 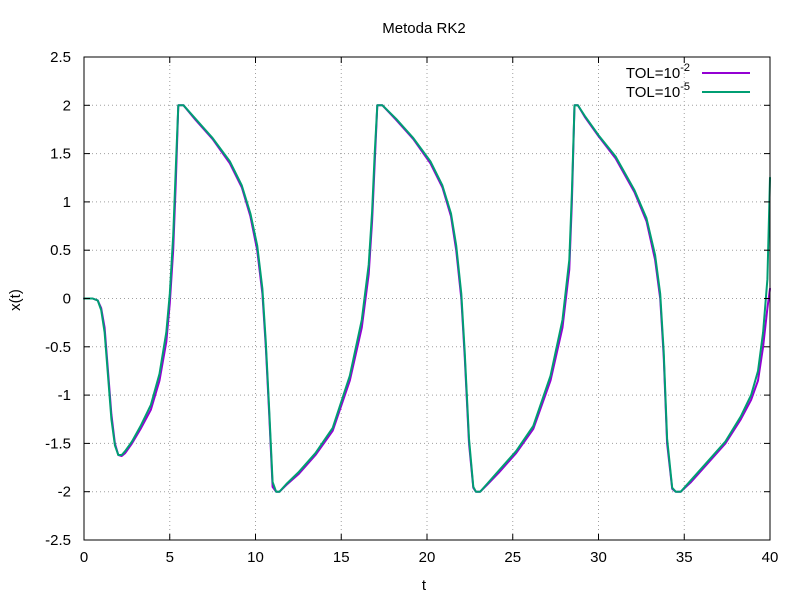 I want to click on legend-label-1-base: TOL=10, so click(x=653, y=73).